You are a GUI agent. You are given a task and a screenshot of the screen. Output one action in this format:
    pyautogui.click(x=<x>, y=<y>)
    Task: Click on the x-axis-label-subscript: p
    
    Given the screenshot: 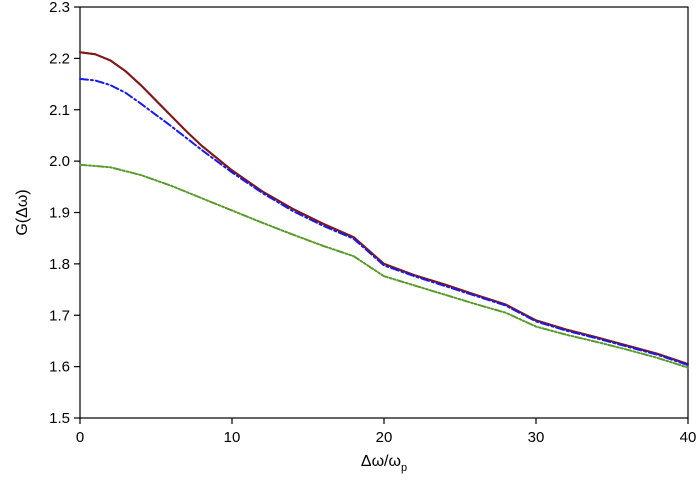 What is the action you would take?
    pyautogui.click(x=404, y=468)
    